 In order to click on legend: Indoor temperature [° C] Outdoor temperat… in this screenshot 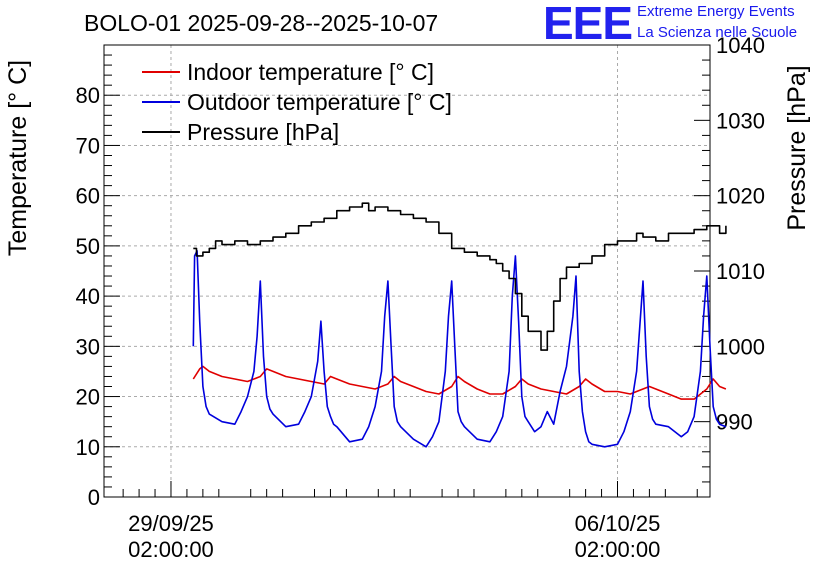, I will do `click(297, 102)`.